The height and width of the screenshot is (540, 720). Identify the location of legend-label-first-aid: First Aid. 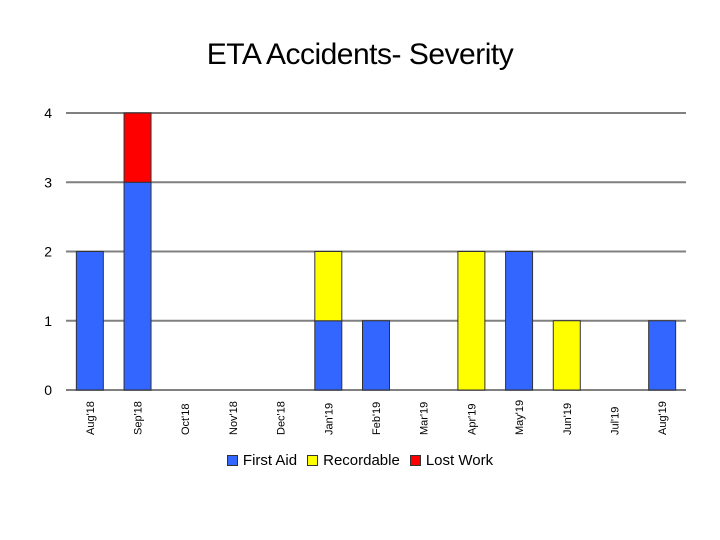
(270, 460).